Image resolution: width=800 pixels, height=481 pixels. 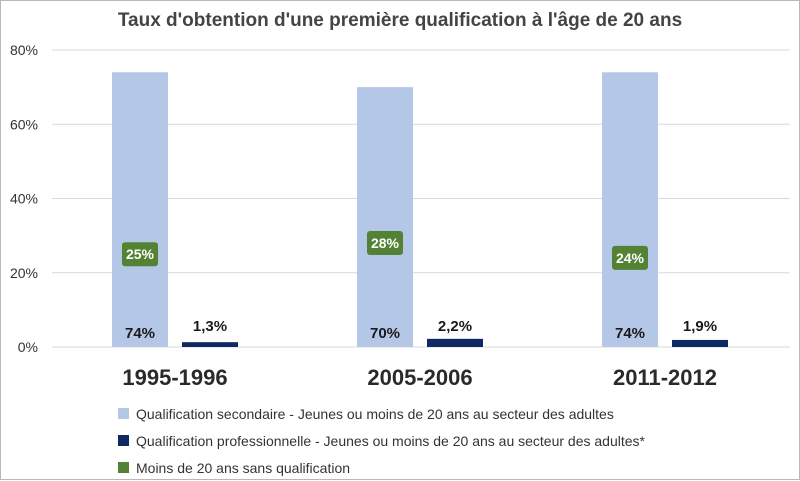 What do you see at coordinates (419, 377) in the screenshot?
I see `x-category-label: 2005-2006` at bounding box center [419, 377].